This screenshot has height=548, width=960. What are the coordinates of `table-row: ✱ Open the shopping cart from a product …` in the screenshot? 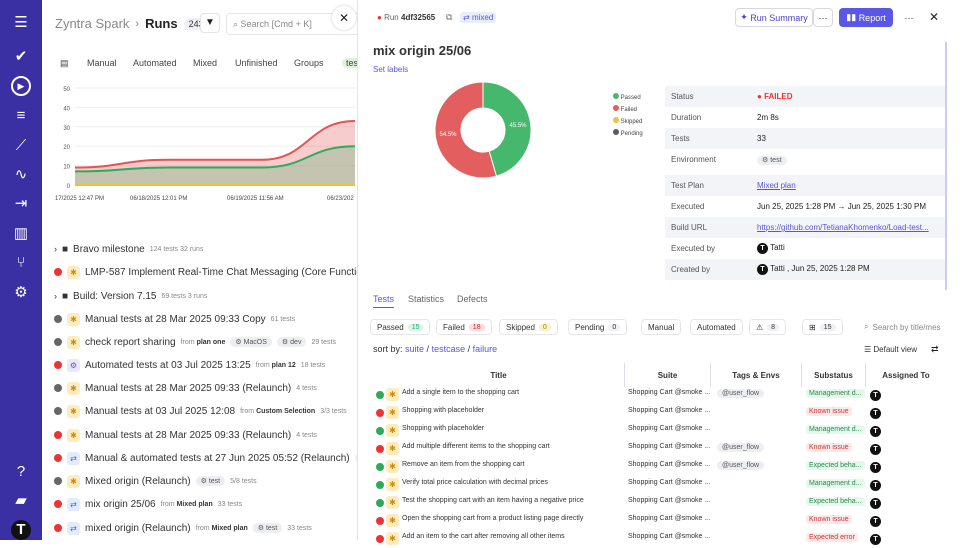 It's located at (663, 521).